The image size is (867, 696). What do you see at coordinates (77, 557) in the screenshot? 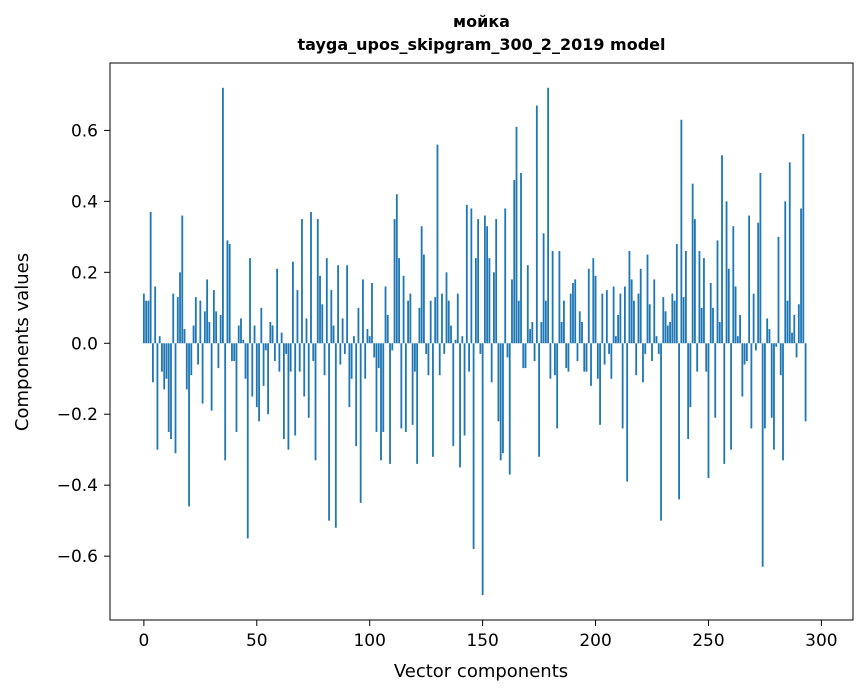
I see `y-tick-label: −0.6` at bounding box center [77, 557].